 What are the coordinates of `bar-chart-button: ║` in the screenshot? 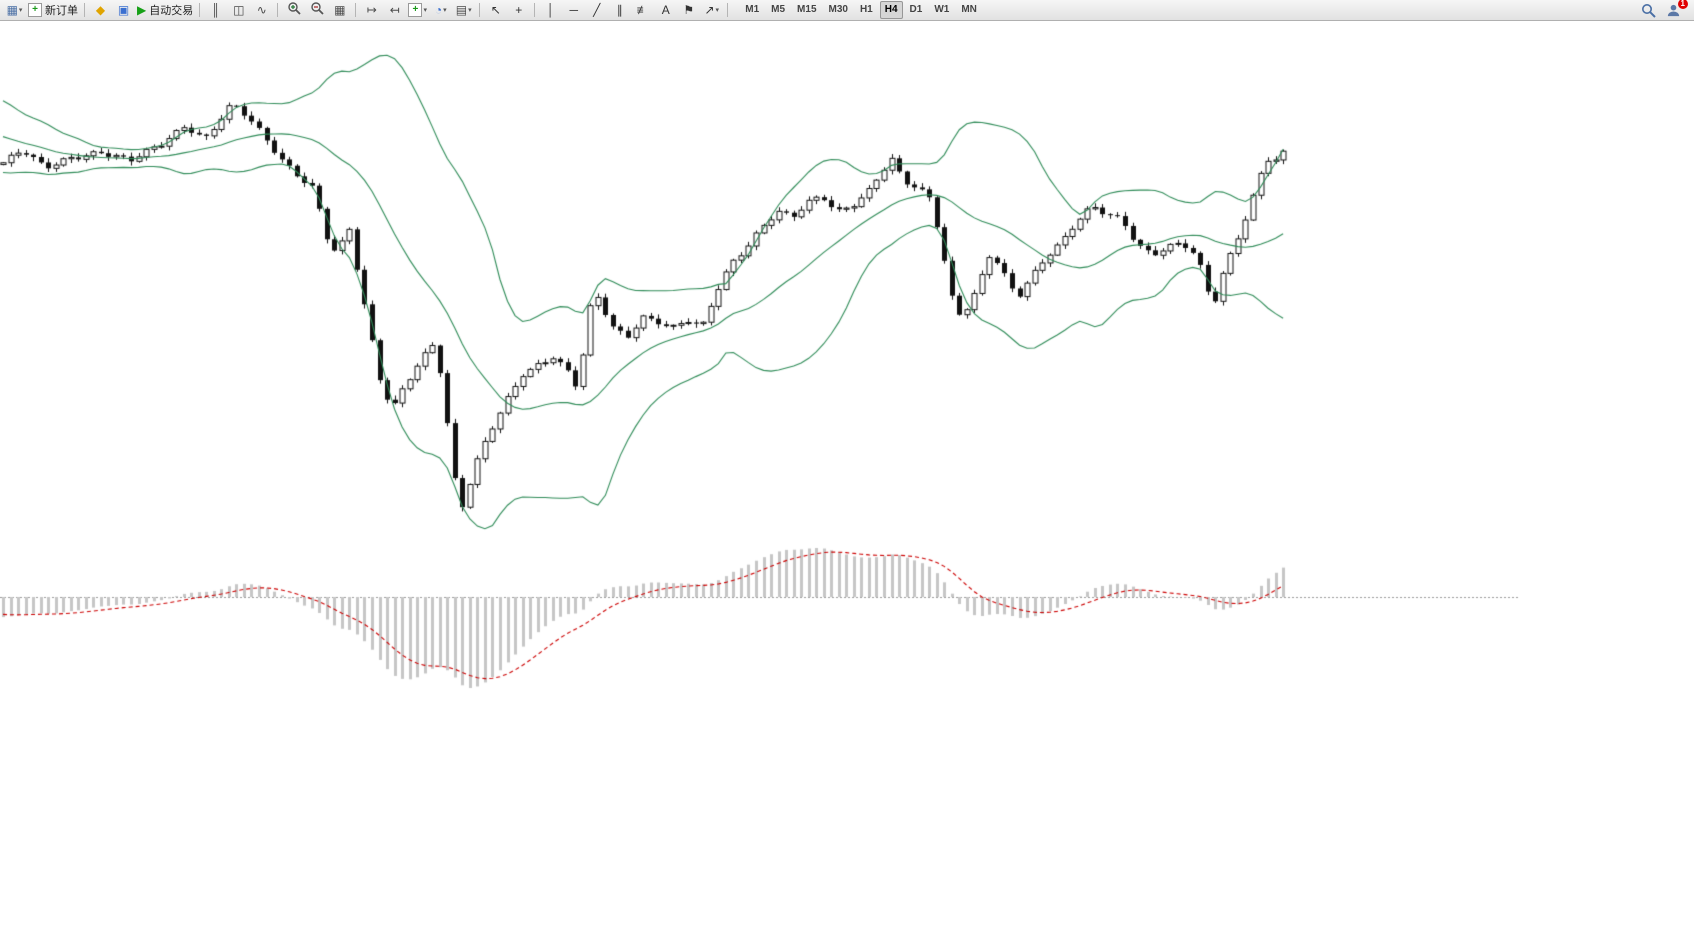 It's located at (215, 10).